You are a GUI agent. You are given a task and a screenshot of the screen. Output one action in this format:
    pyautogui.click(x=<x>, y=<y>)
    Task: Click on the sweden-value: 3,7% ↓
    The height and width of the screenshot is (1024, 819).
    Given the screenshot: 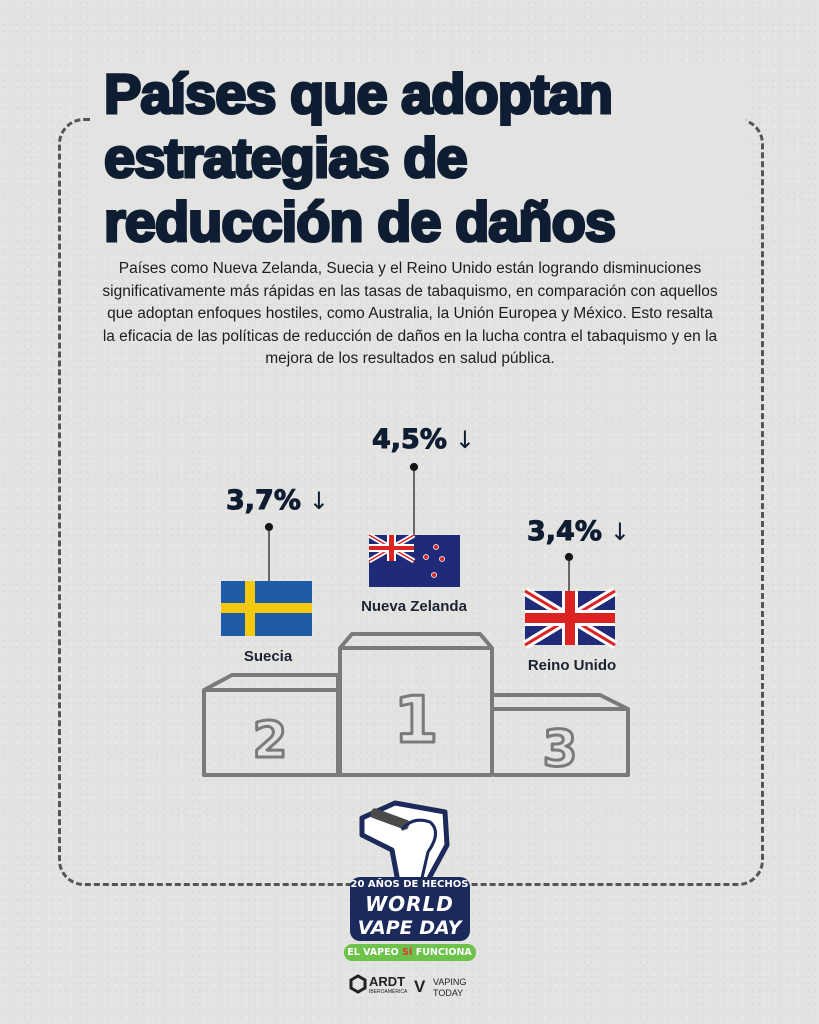 What is the action you would take?
    pyautogui.click(x=277, y=501)
    